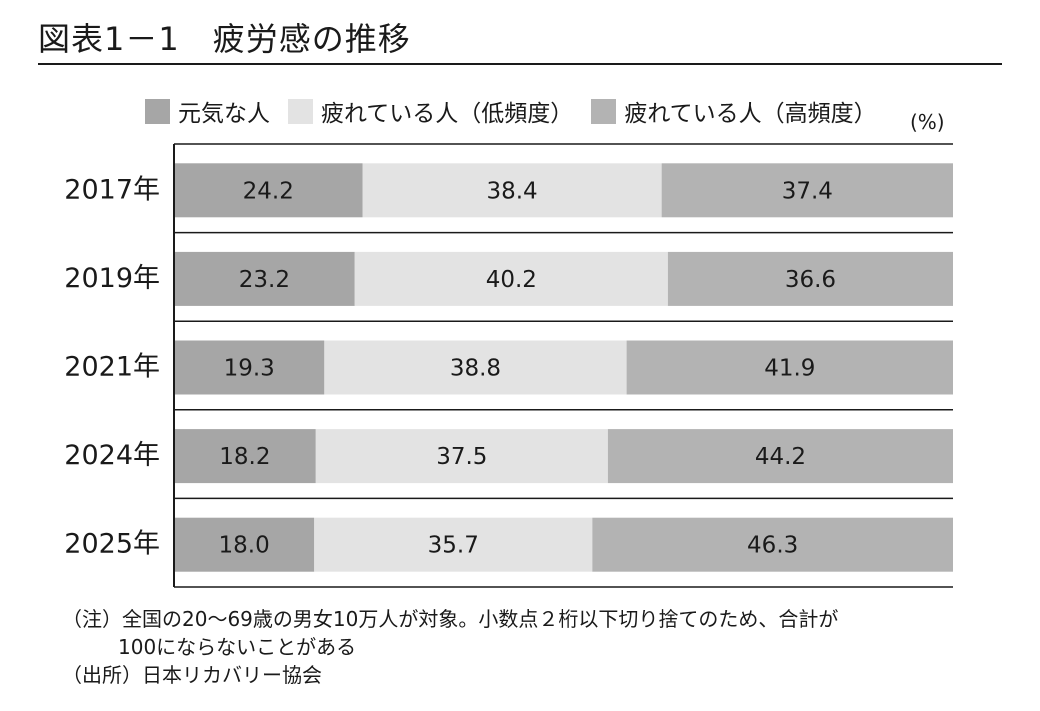 This screenshot has height=711, width=1040. I want to click on data-label-high-4: 46.3, so click(772, 546).